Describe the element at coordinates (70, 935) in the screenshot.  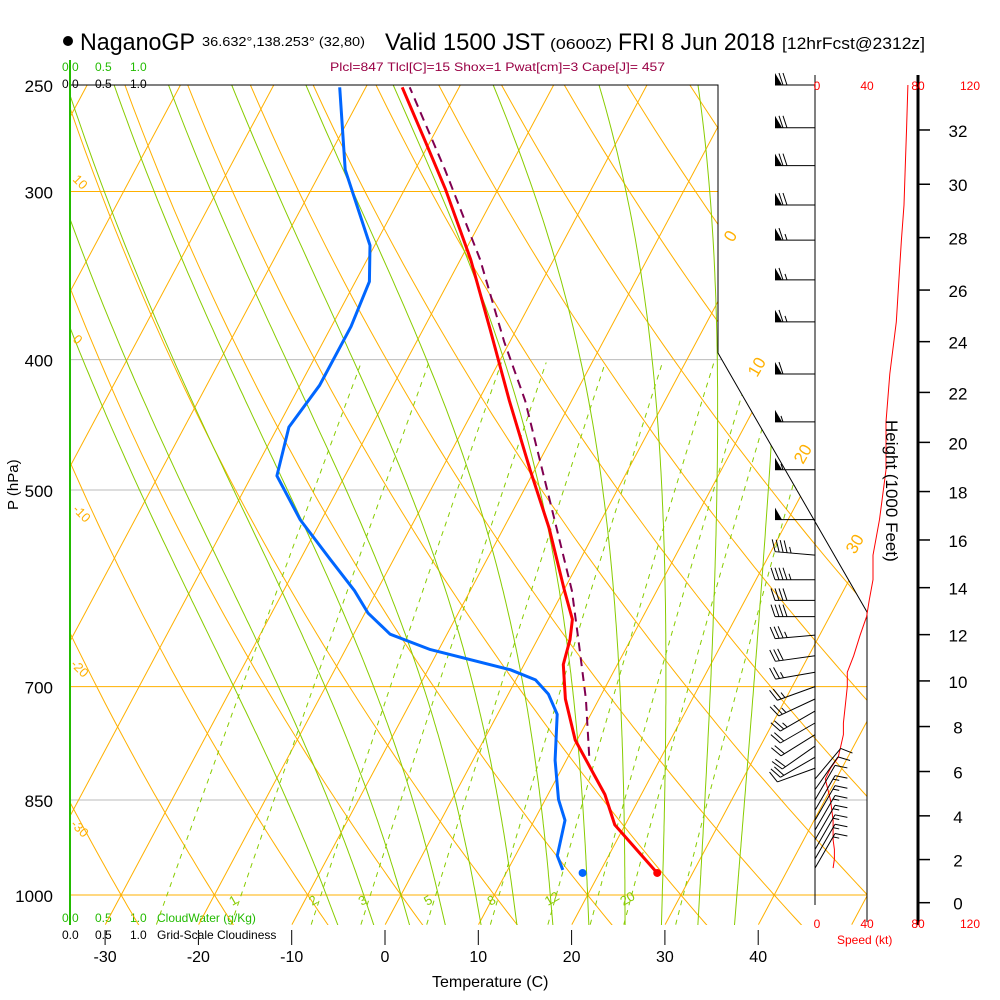
I see `cloudiness-scale-0-bottom: 0.0` at that location.